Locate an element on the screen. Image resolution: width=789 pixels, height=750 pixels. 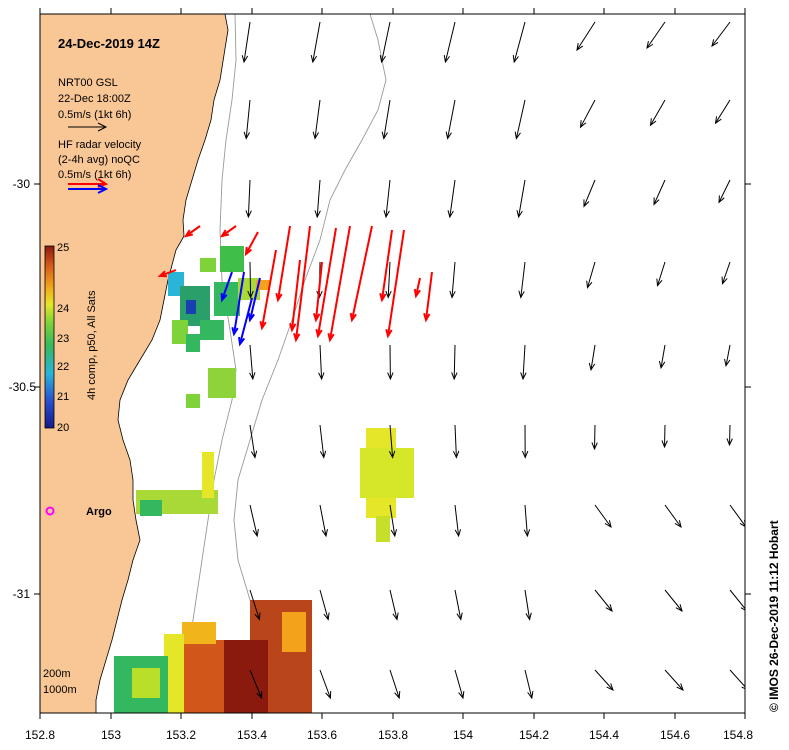
imos-footer: © IMOS 26-Dec-2019 11:12 Hobart is located at coordinates (774, 616).